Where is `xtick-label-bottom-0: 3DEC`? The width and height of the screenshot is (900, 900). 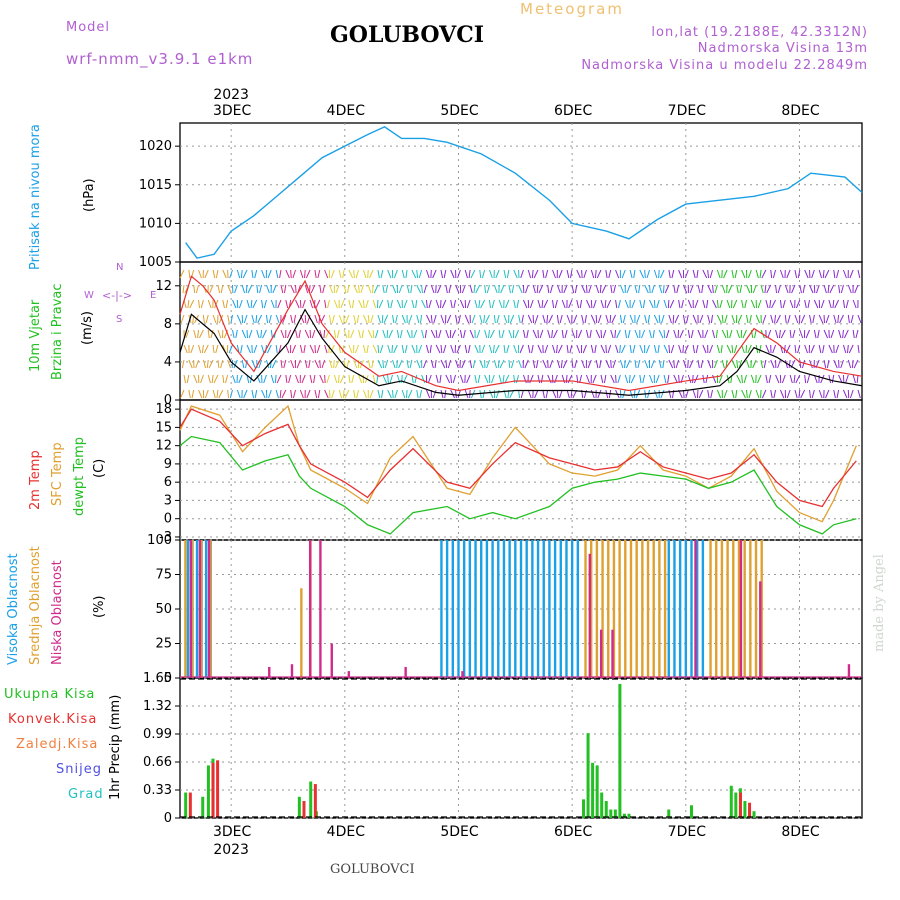 xtick-label-bottom-0: 3DEC is located at coordinates (232, 832).